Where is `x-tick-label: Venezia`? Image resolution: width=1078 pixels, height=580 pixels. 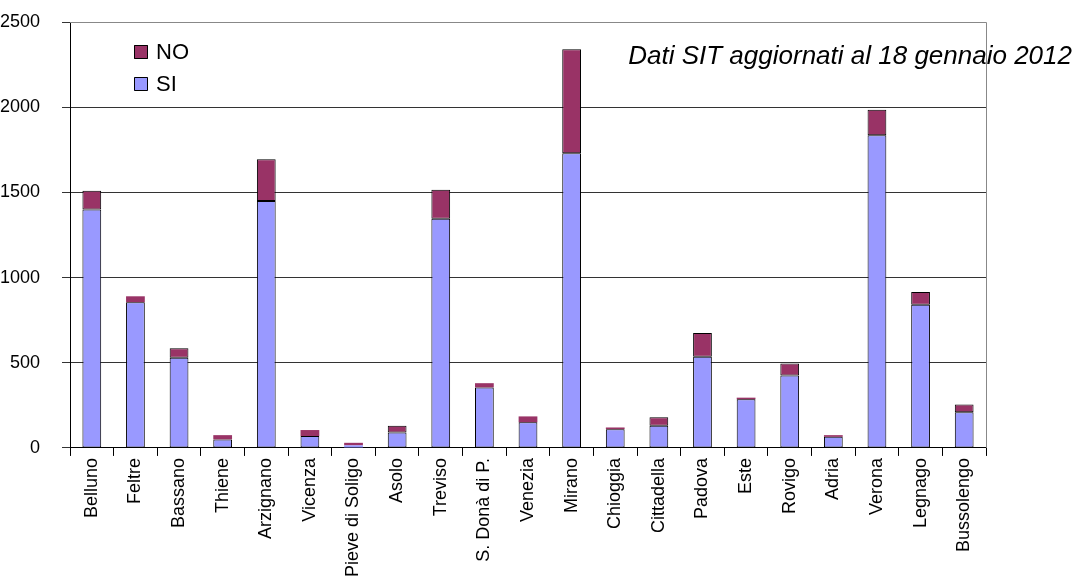
x-tick-label: Venezia is located at coordinates (526, 489).